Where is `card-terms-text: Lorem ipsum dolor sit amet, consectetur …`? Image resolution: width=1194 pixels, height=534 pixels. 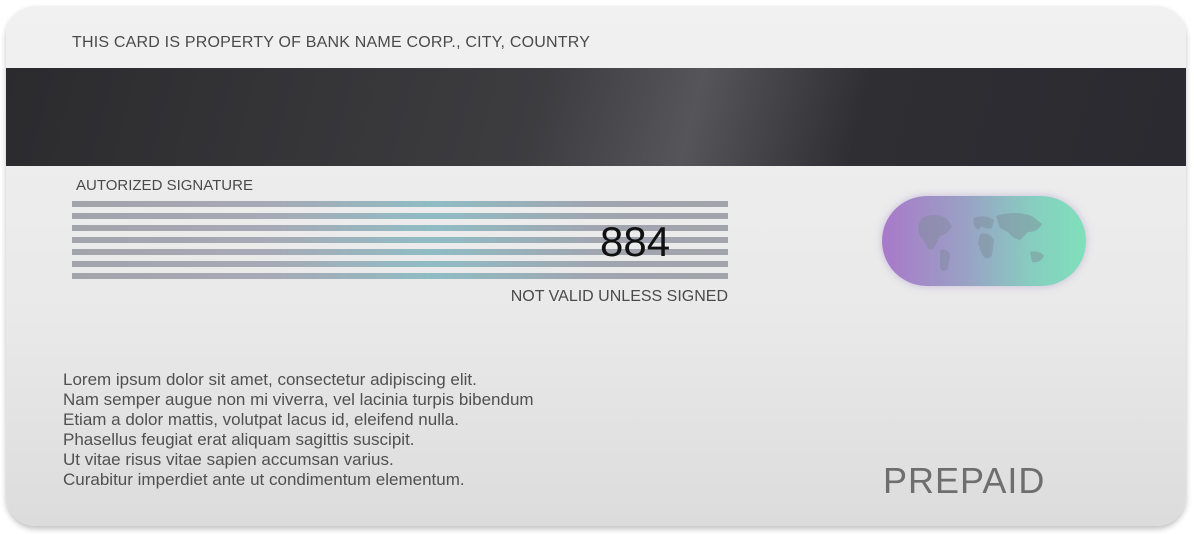 card-terms-text: Lorem ipsum dolor sit amet, consectetur … is located at coordinates (298, 430).